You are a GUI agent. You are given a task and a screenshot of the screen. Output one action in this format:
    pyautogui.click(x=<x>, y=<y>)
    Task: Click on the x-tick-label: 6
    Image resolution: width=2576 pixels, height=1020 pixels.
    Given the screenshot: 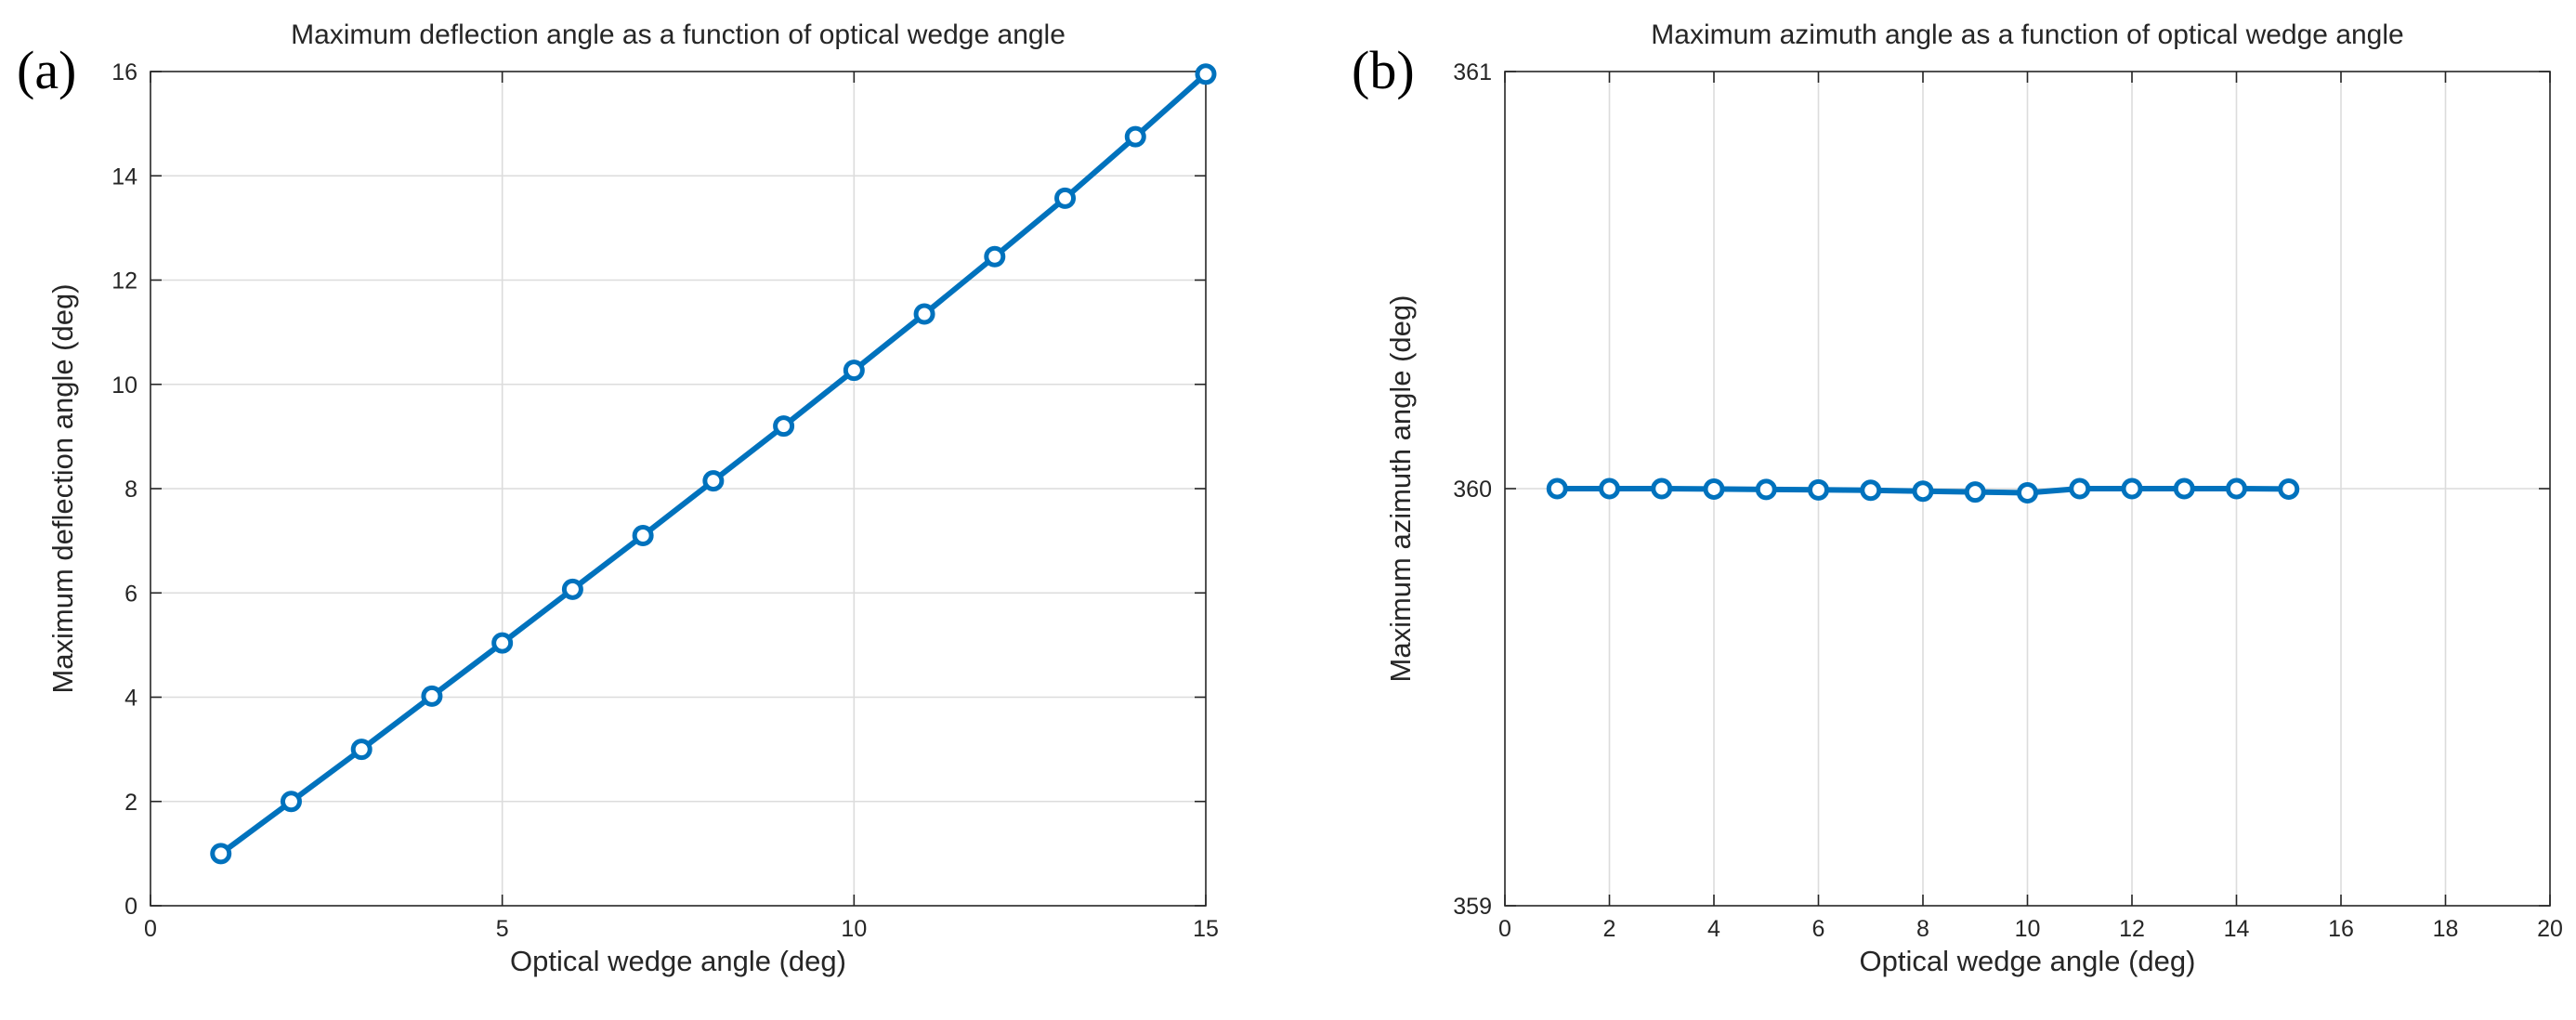 What is the action you would take?
    pyautogui.click(x=1818, y=929)
    